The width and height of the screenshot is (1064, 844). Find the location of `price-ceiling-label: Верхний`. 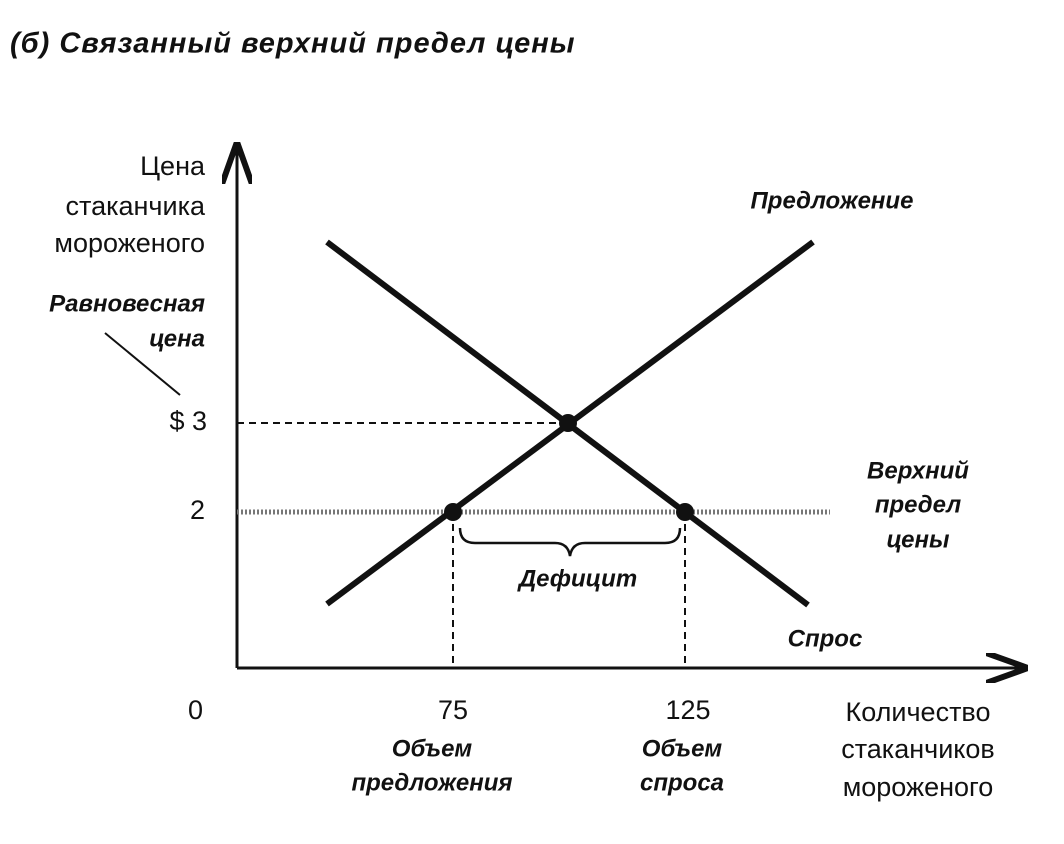

price-ceiling-label: Верхний is located at coordinates (918, 470).